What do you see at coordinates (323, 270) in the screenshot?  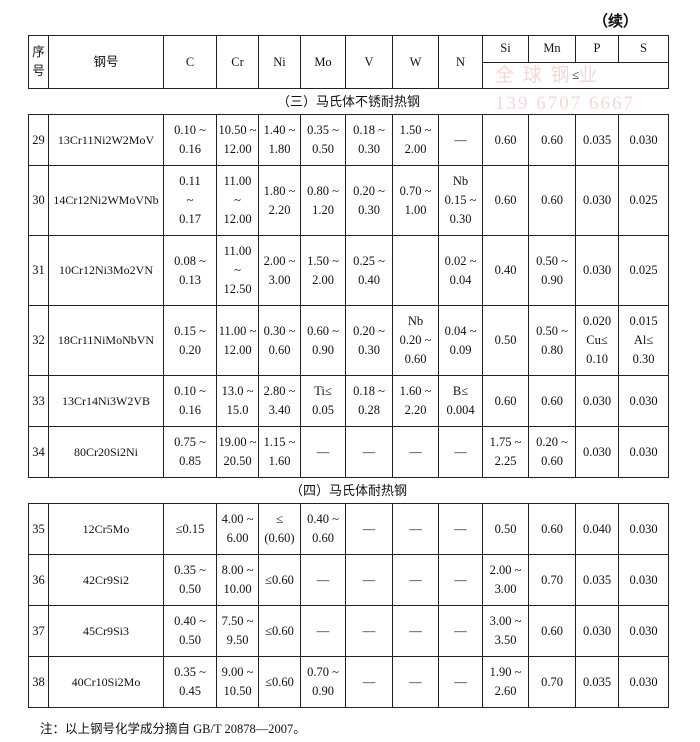 I see `composition-cell: 1.50 ~ 2.00` at bounding box center [323, 270].